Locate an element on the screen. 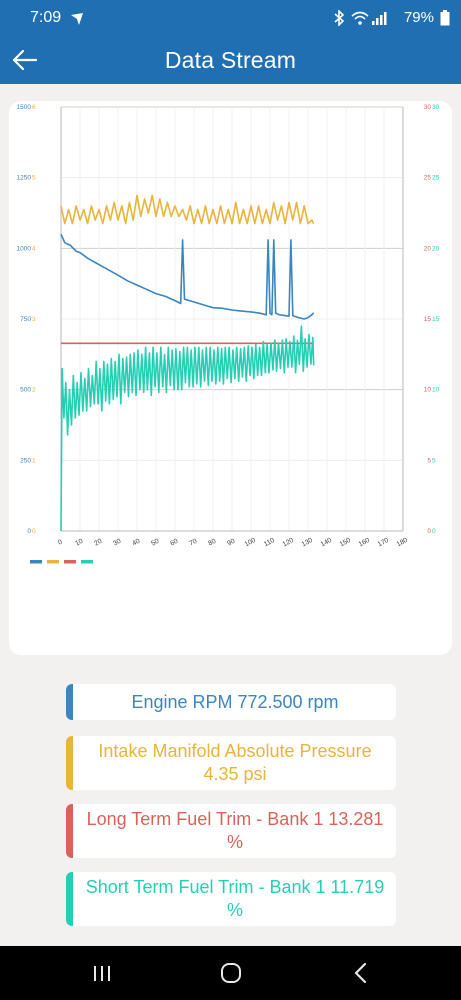 Image resolution: width=461 pixels, height=1000 pixels. y-tick-label-left-2: 1 is located at coordinates (34, 460).